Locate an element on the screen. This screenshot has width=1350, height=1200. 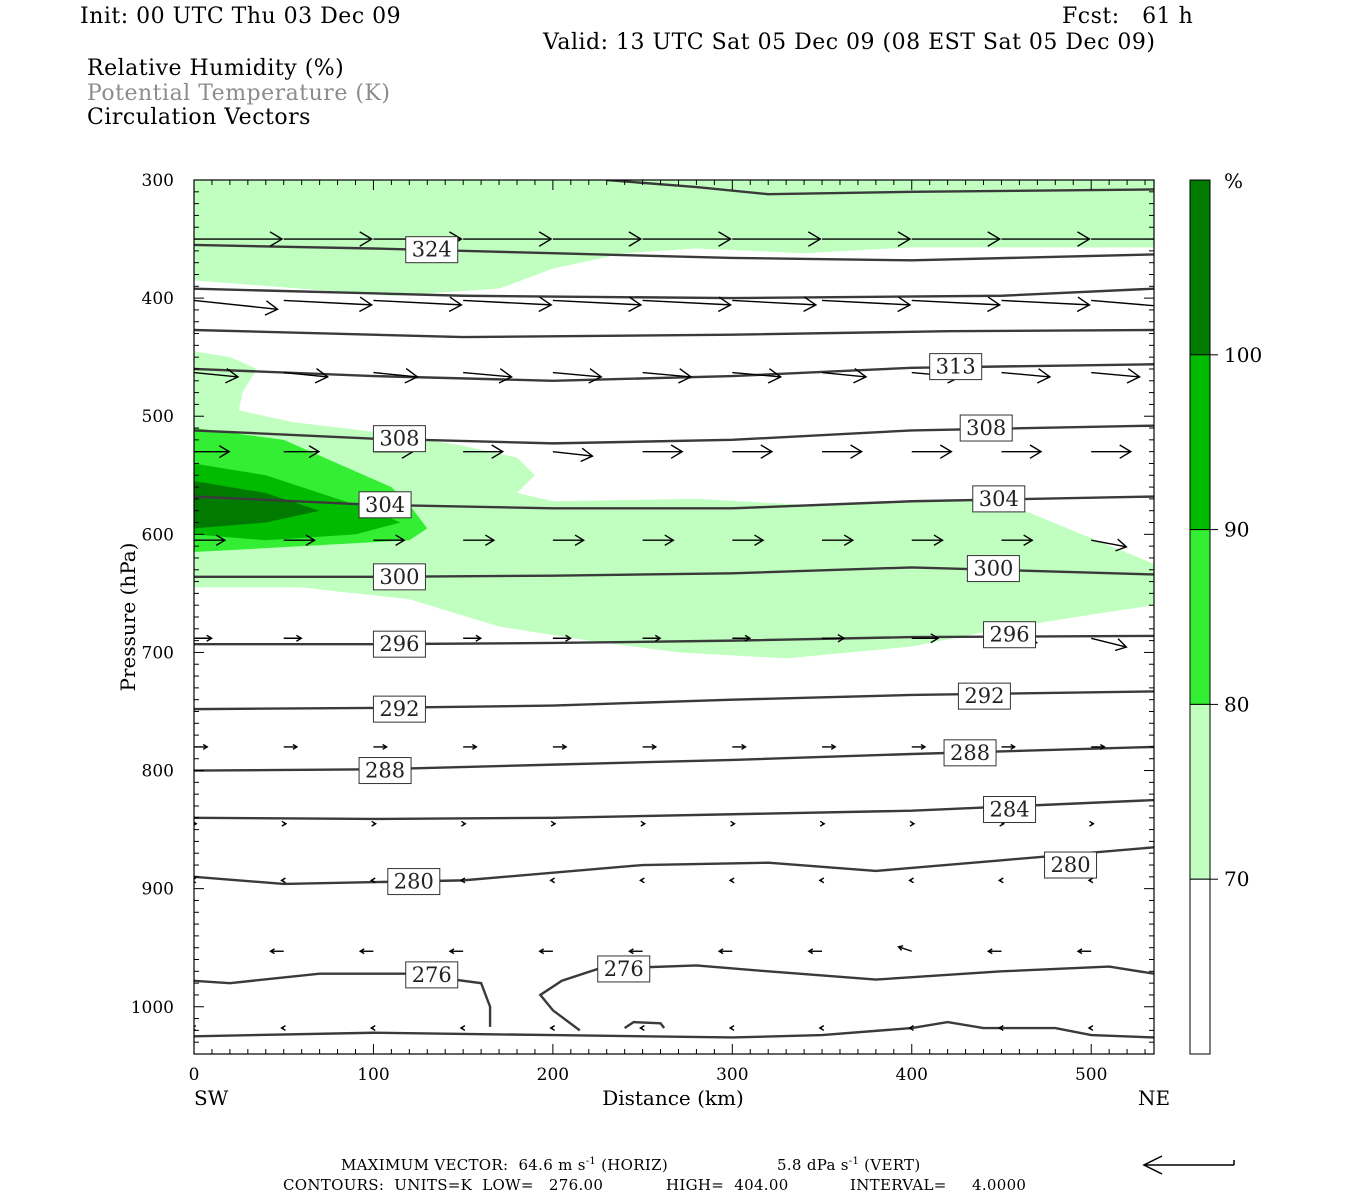
max-vector-horizontal: MAXIMUM VECTOR: 64.6 m s-1 (HORIZ) is located at coordinates (504, 1165).